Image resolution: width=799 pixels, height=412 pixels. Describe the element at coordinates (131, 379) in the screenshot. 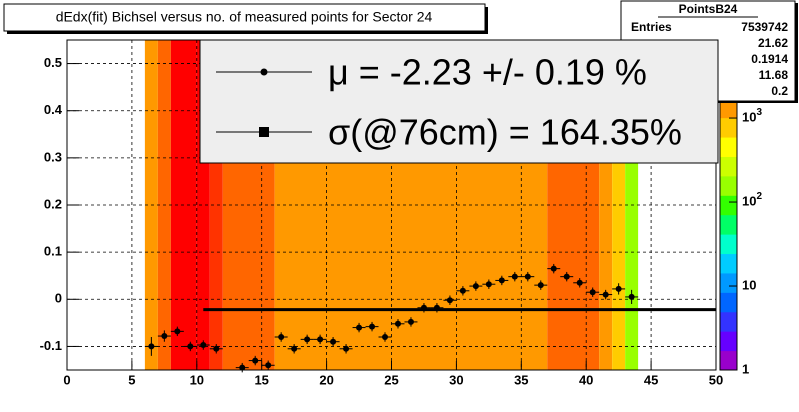

I see `x-tick-label: 5` at that location.